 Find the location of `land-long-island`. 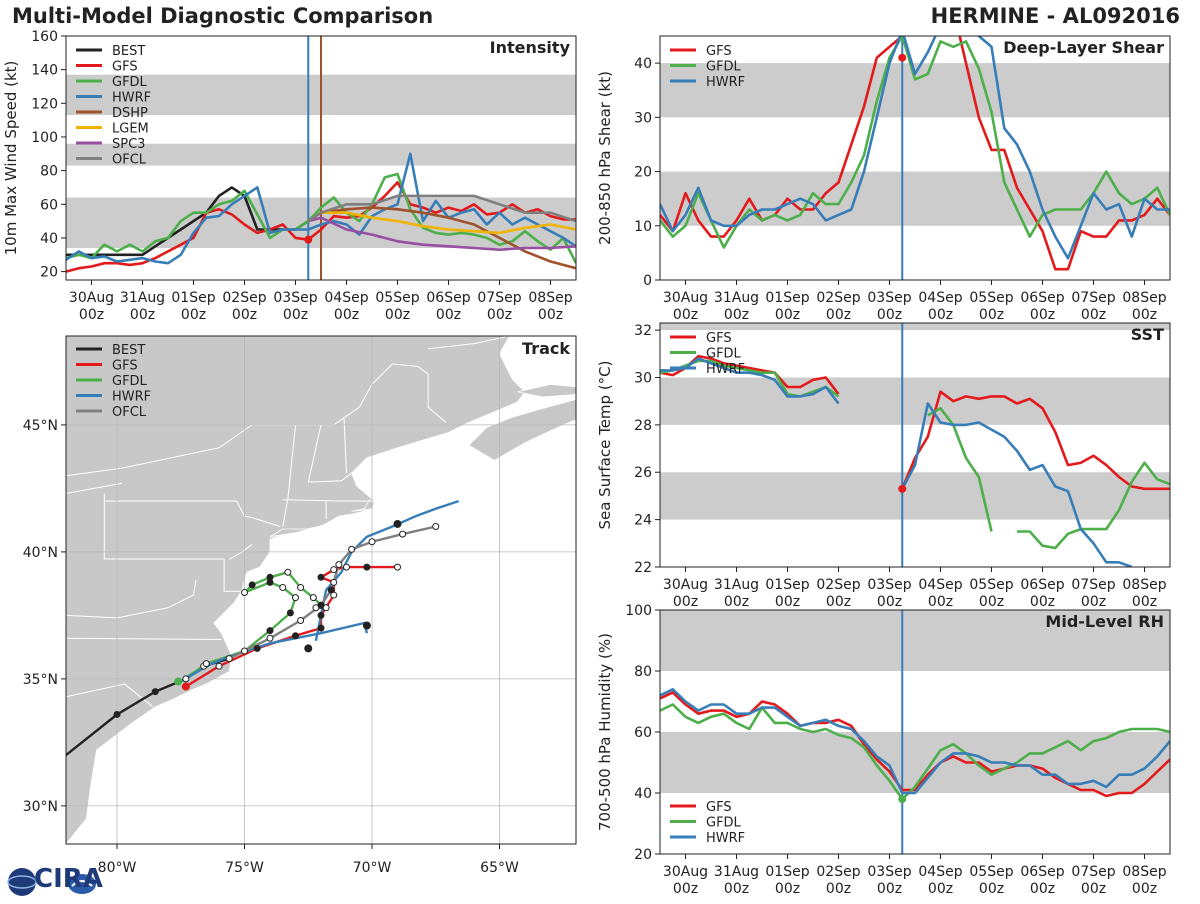

land-long-island is located at coordinates (296, 531).